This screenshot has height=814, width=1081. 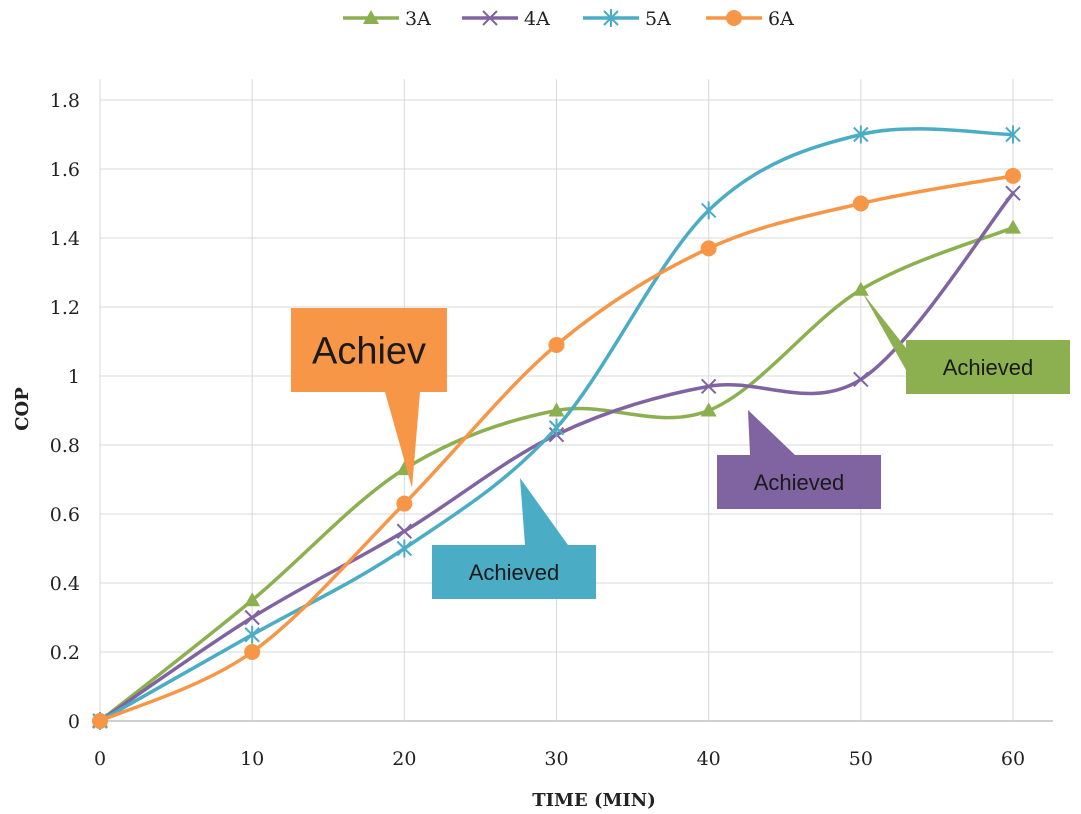 What do you see at coordinates (861, 759) in the screenshot?
I see `x-tick-label: 50` at bounding box center [861, 759].